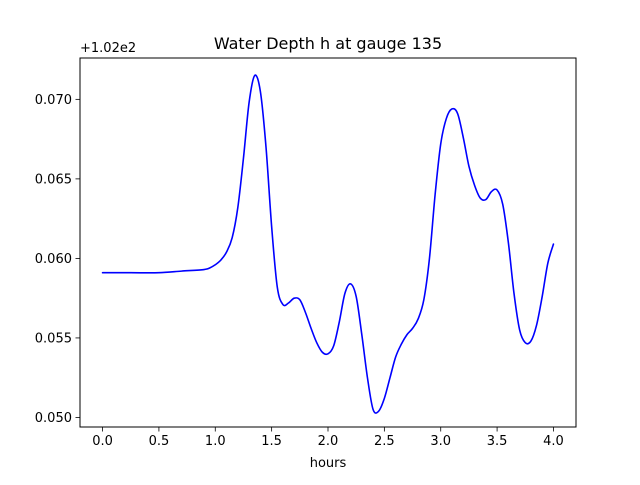 Image resolution: width=640 pixels, height=485 pixels. I want to click on x-tick-label: 1.5, so click(271, 441).